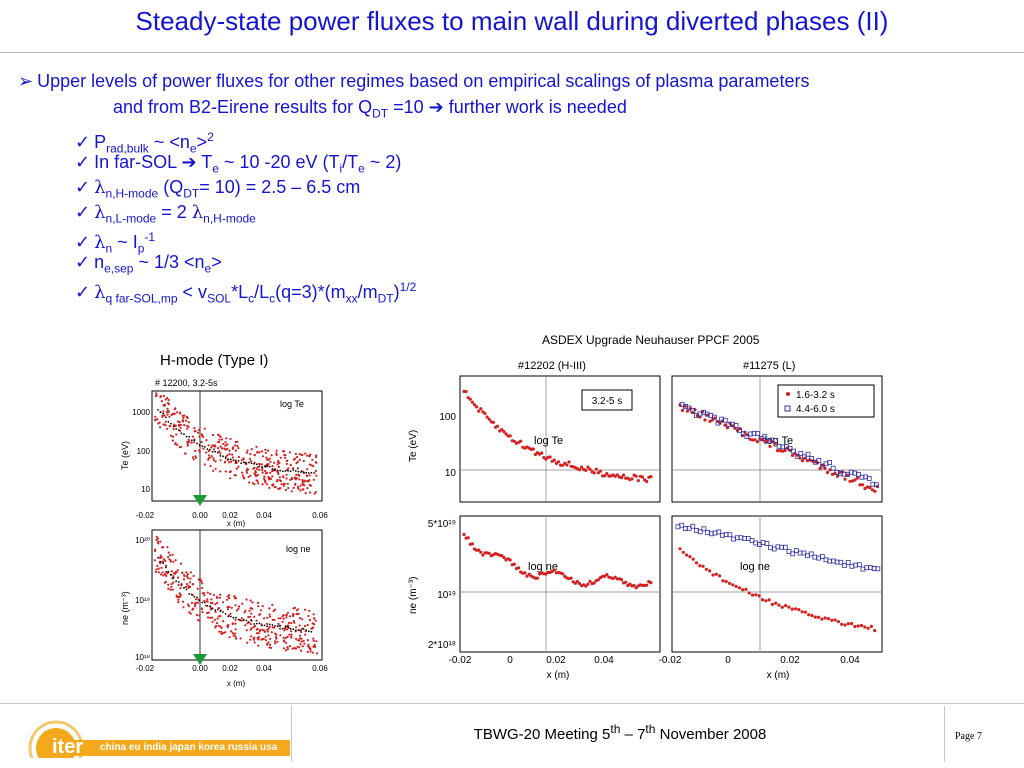 Image resolution: width=1024 pixels, height=768 pixels. What do you see at coordinates (125, 608) in the screenshot?
I see `left-bottom-ylabel: ne (m⁻³)` at bounding box center [125, 608].